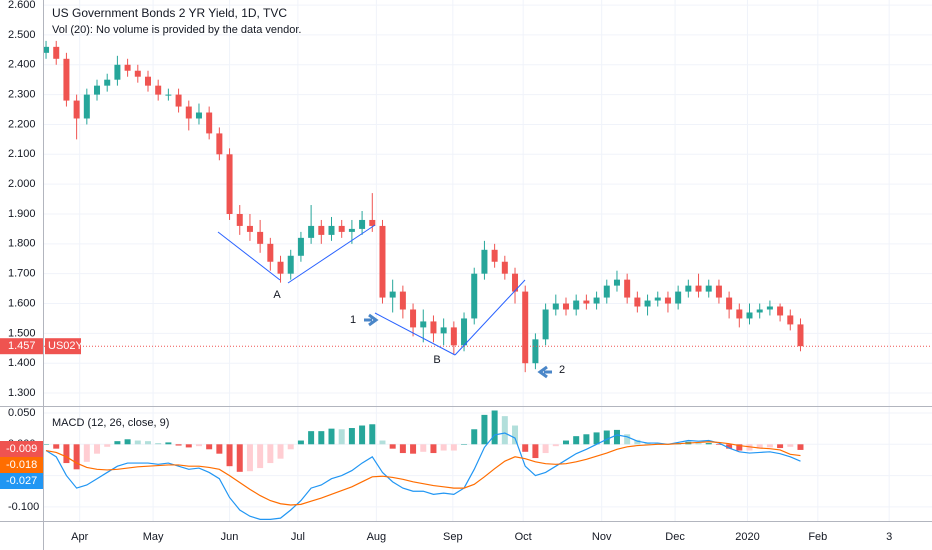  I want to click on x-tick-label: Dec, so click(675, 537).